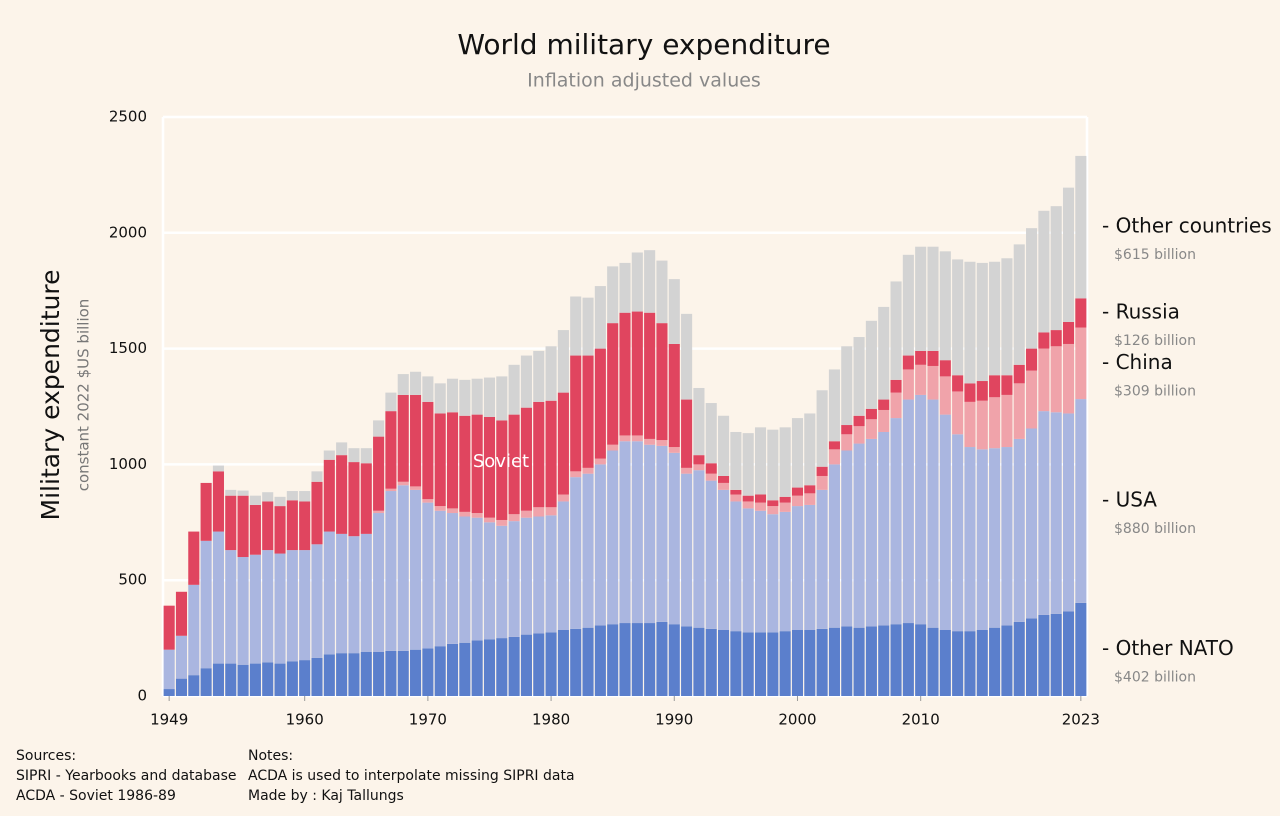  I want to click on x-tick-label: 1960, so click(305, 720).